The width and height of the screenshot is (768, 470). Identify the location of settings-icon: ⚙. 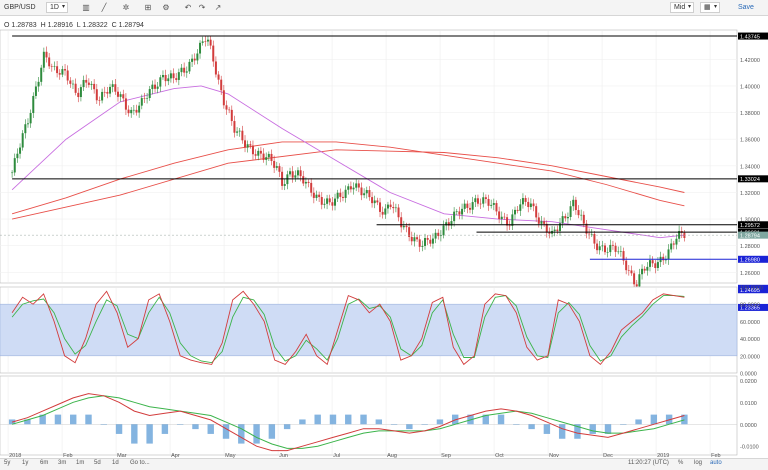
(166, 7).